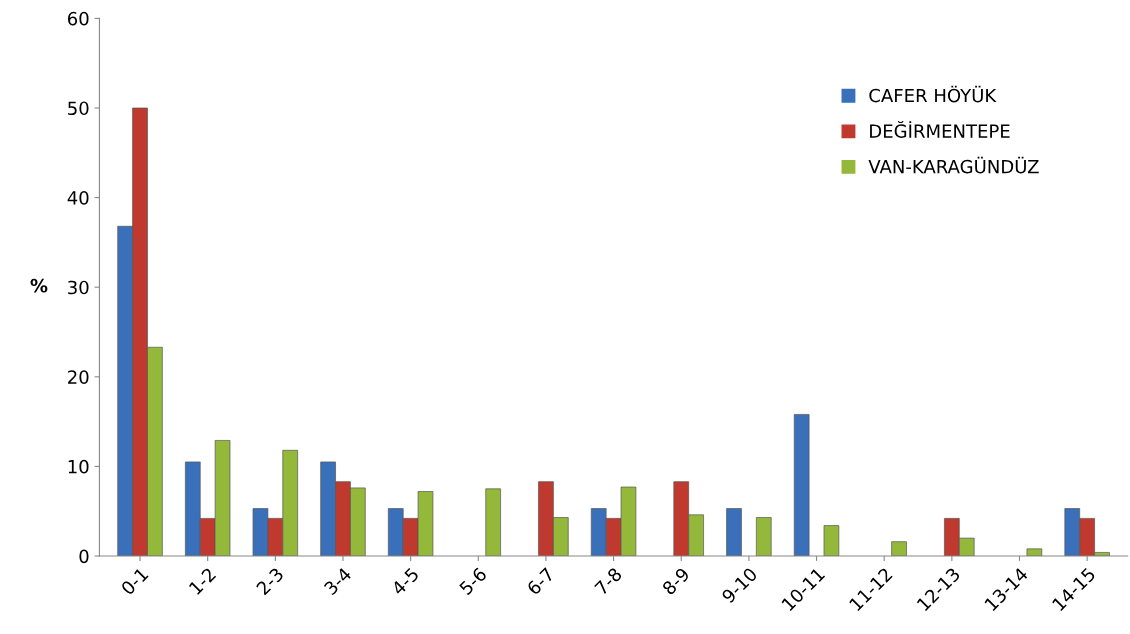  I want to click on x-tick-label: 7-8, so click(608, 581).